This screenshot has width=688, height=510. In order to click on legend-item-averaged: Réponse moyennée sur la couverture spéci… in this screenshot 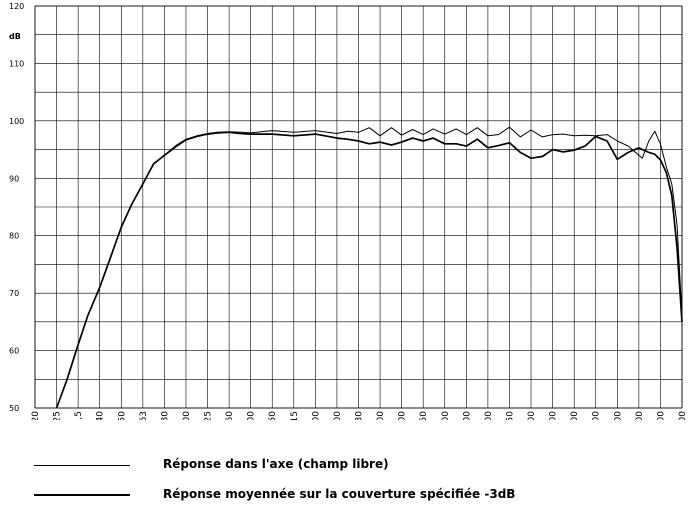, I will do `click(344, 496)`.